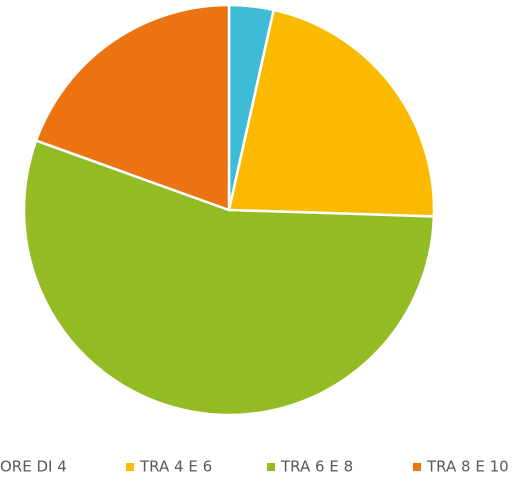 The image size is (531, 483). What do you see at coordinates (316, 467) in the screenshot?
I see `legend-label: TRA 6 E 8` at bounding box center [316, 467].